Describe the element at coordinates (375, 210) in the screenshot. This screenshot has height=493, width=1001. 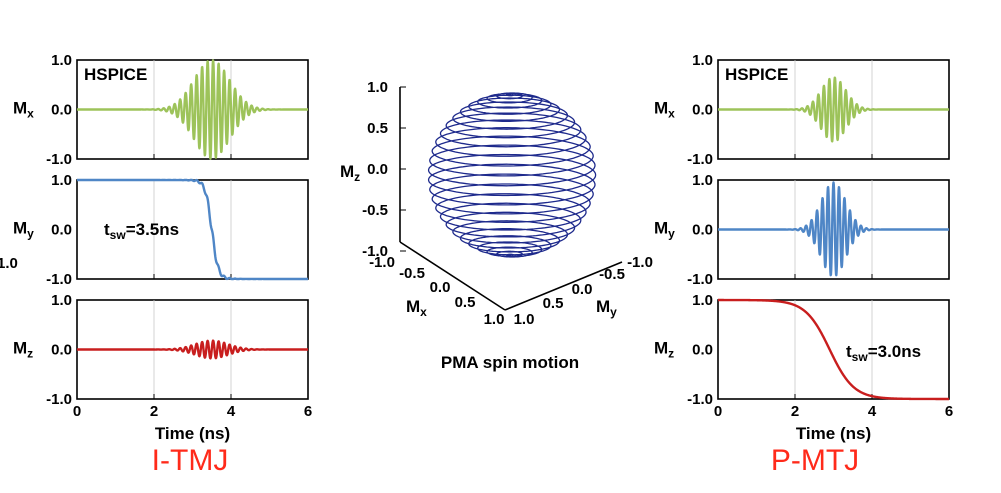
I see `z-tick-label: -0.5` at that location.